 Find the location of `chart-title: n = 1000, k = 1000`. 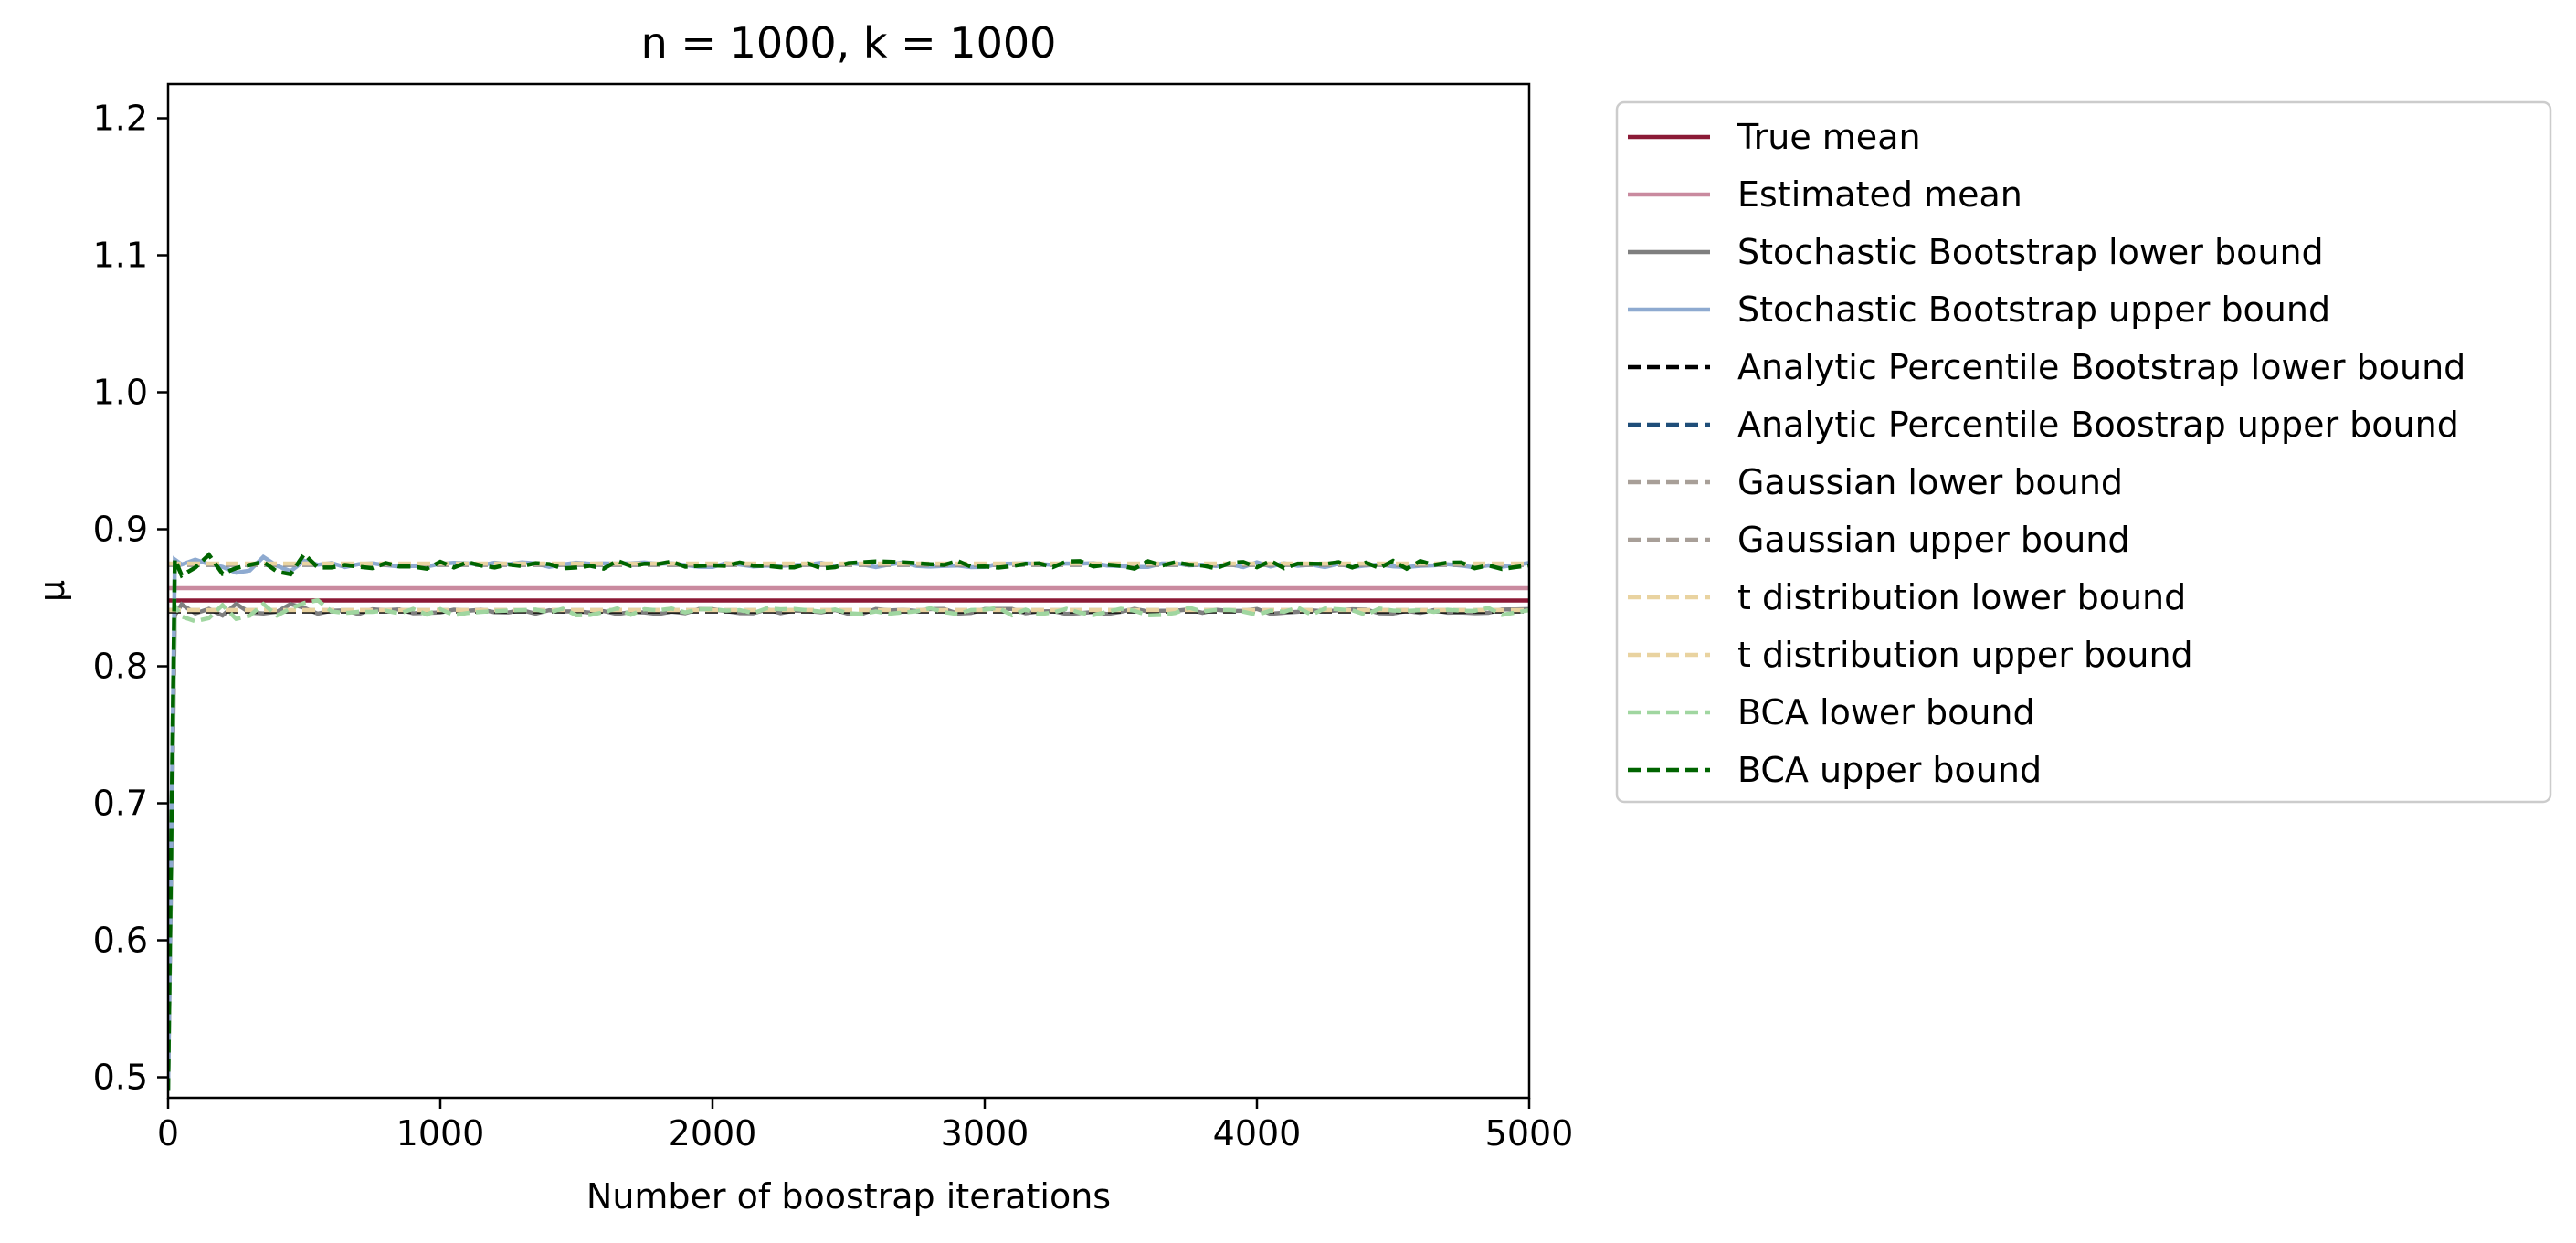

chart-title: n = 1000, k = 1000 is located at coordinates (849, 43).